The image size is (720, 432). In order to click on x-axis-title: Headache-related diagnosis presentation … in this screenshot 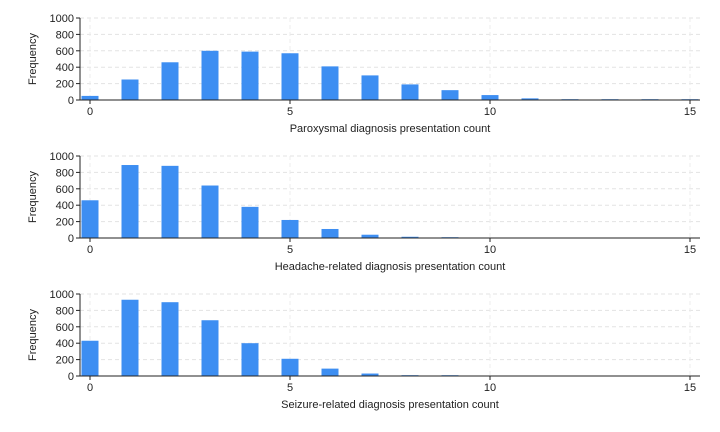, I will do `click(390, 267)`.